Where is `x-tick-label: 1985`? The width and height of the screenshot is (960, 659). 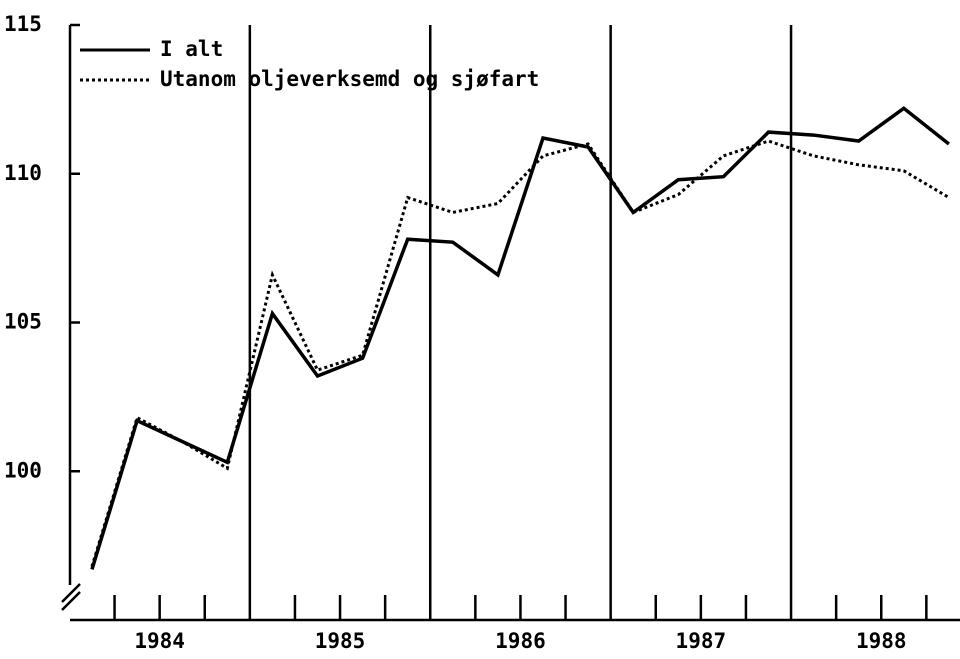 x-tick-label: 1985 is located at coordinates (340, 641).